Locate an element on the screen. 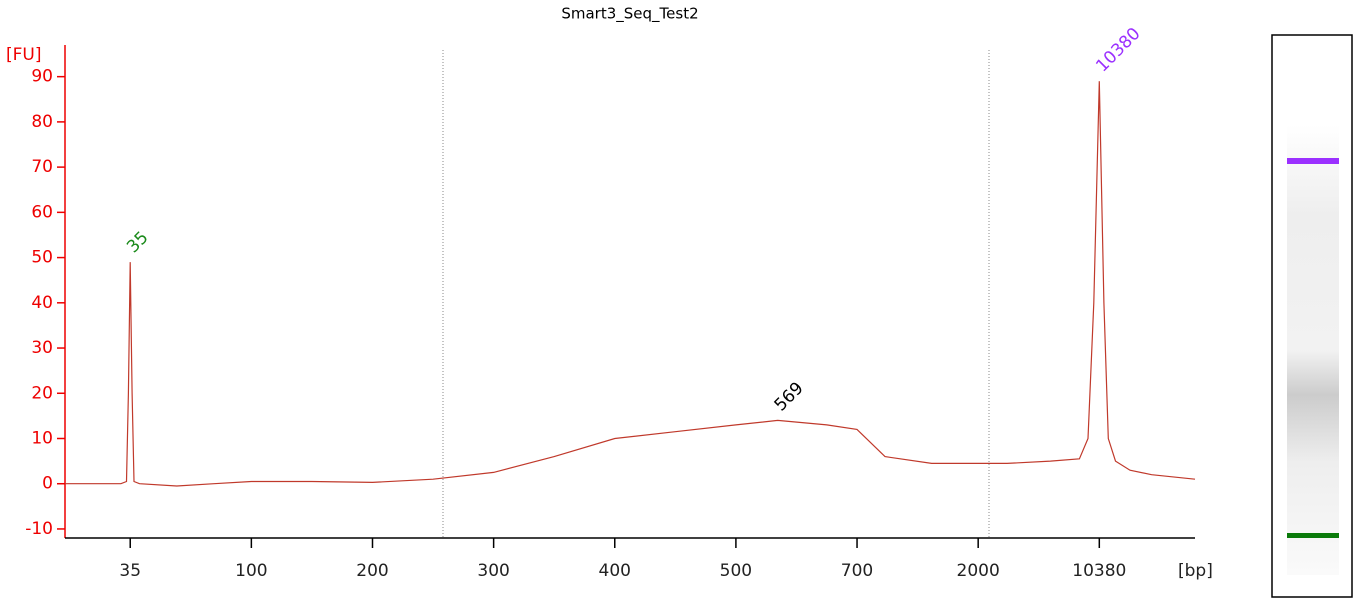 This screenshot has width=1361, height=611. x-tick-label: 400 is located at coordinates (615, 571).